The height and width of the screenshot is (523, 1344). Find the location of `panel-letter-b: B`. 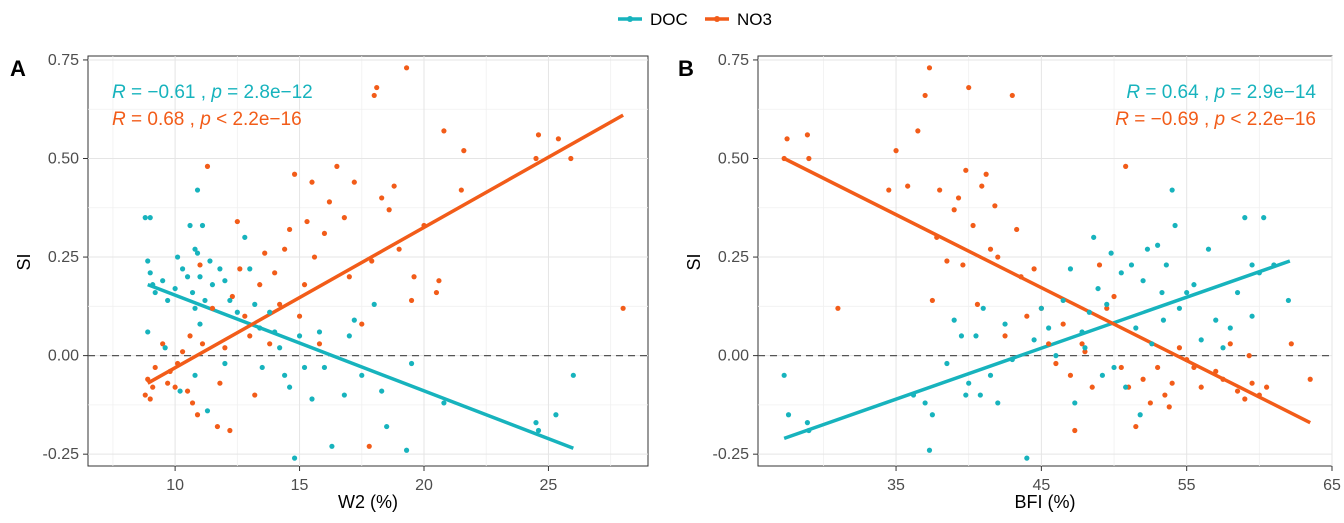

panel-letter-b: B is located at coordinates (686, 68).